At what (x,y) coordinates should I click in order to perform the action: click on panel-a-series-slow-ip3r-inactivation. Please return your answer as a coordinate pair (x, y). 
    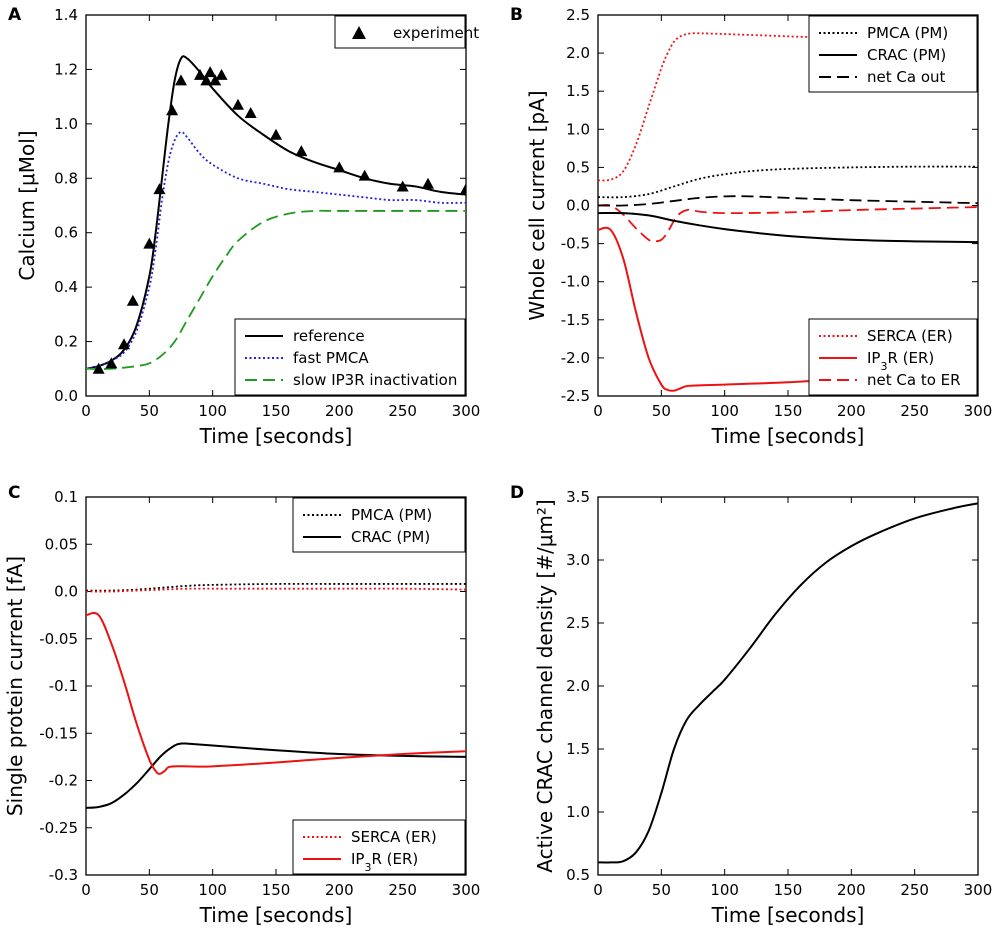
    Looking at the image, I should click on (276, 289).